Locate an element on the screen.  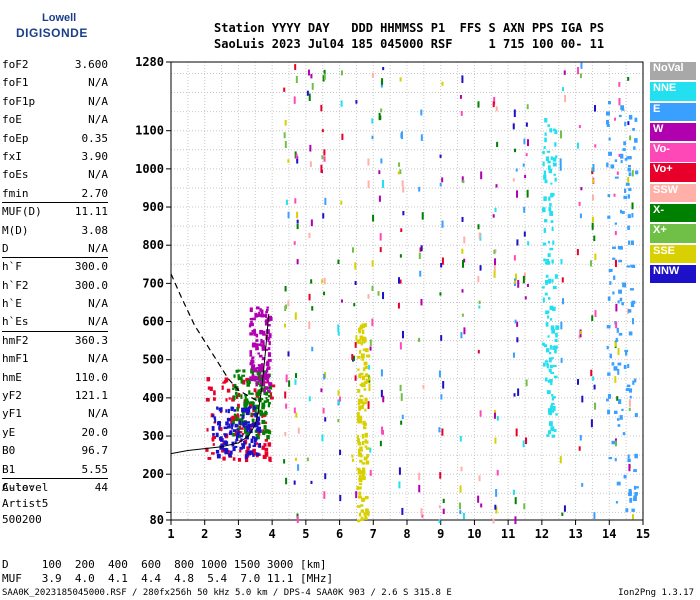
legend-item: Vo+ is located at coordinates (673, 172).